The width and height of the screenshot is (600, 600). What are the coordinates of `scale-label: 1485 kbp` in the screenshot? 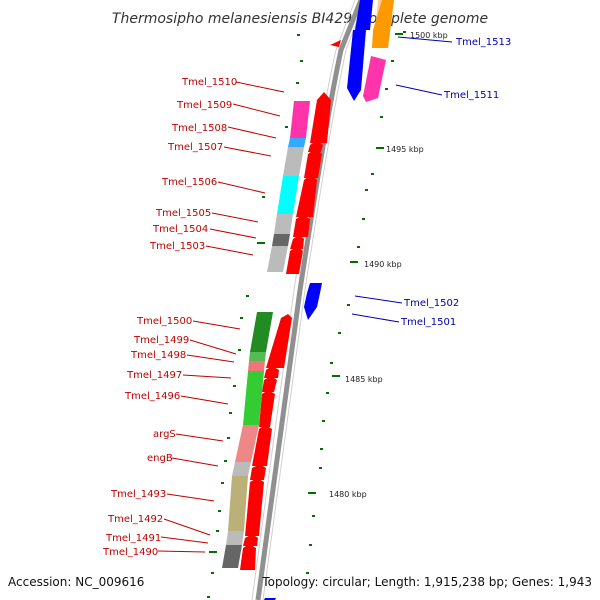 It's located at (364, 379).